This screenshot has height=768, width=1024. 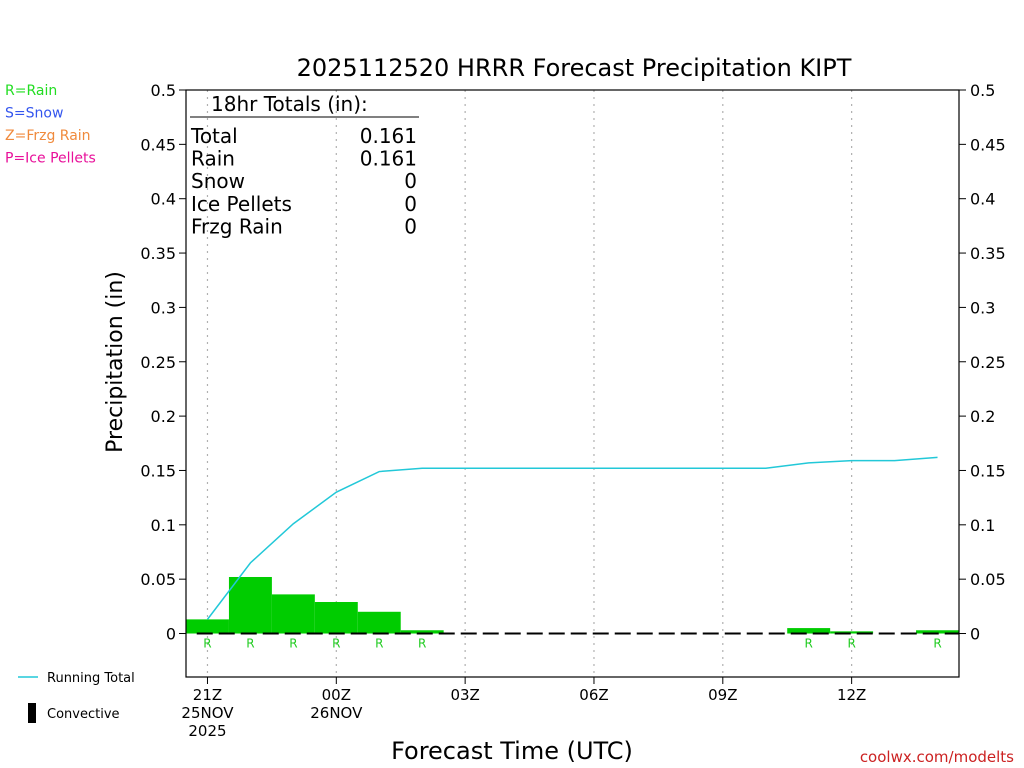 I want to click on y-axis-label: Precipitation (in), so click(x=115, y=362).